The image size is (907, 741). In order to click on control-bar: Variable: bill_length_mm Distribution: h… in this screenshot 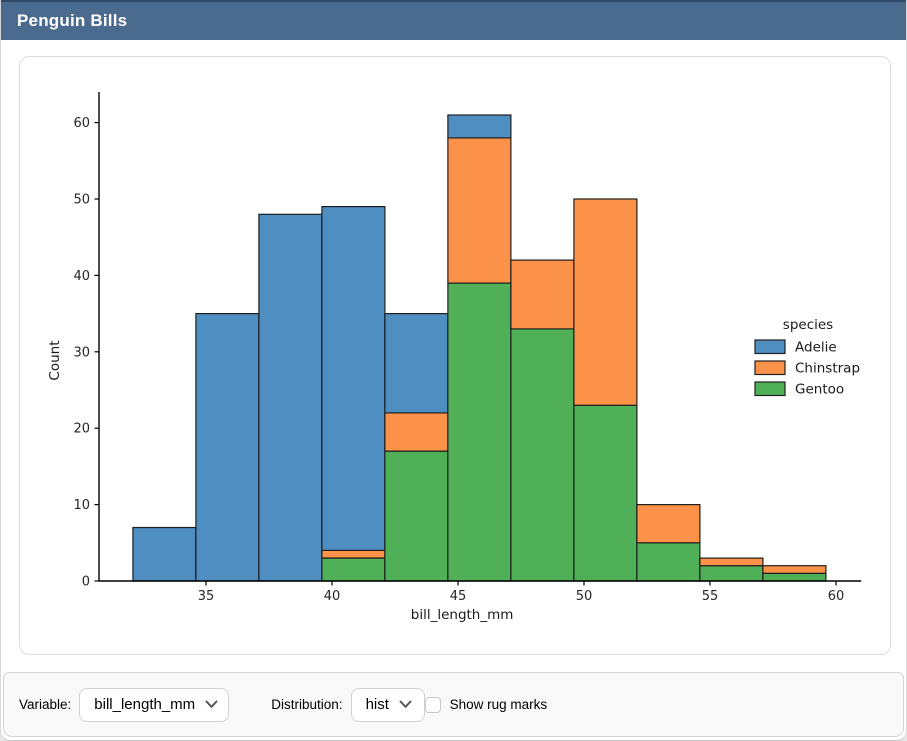, I will do `click(453, 704)`.